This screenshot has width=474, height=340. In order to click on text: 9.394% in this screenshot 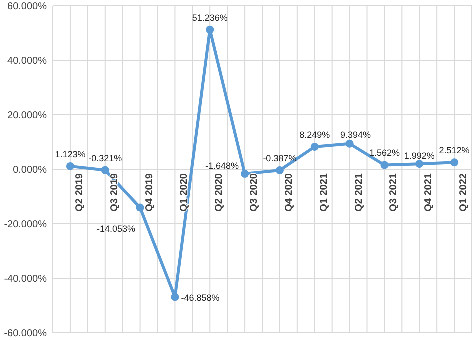, I will do `click(356, 135)`.